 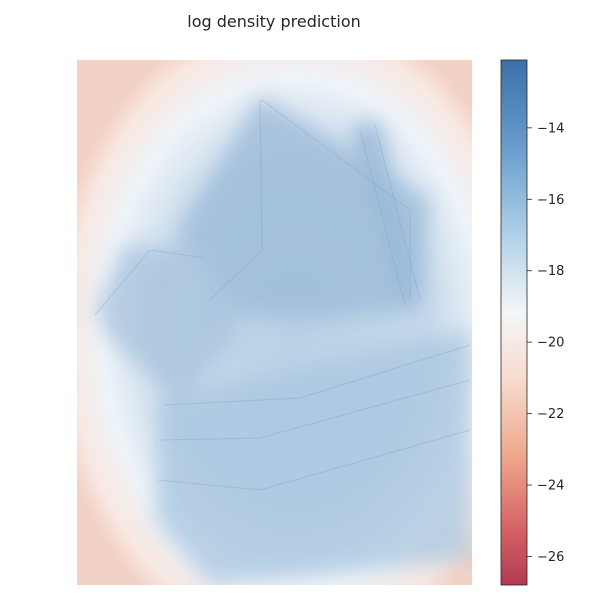 I want to click on colorbar-ticks: −14 −16 −18 −20 −22 −24 −26, so click(x=545, y=343).